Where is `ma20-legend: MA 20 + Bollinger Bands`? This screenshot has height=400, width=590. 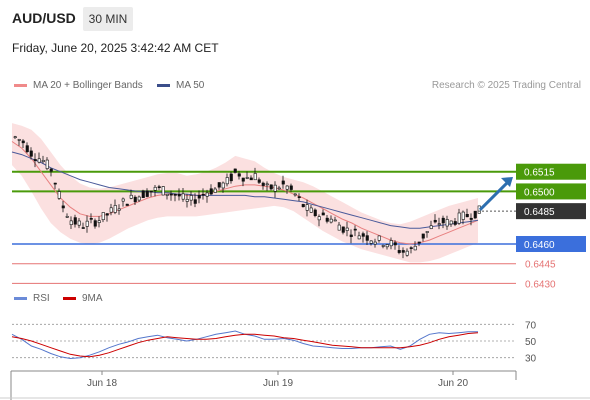
ma20-legend: MA 20 + Bollinger Bands is located at coordinates (78, 85).